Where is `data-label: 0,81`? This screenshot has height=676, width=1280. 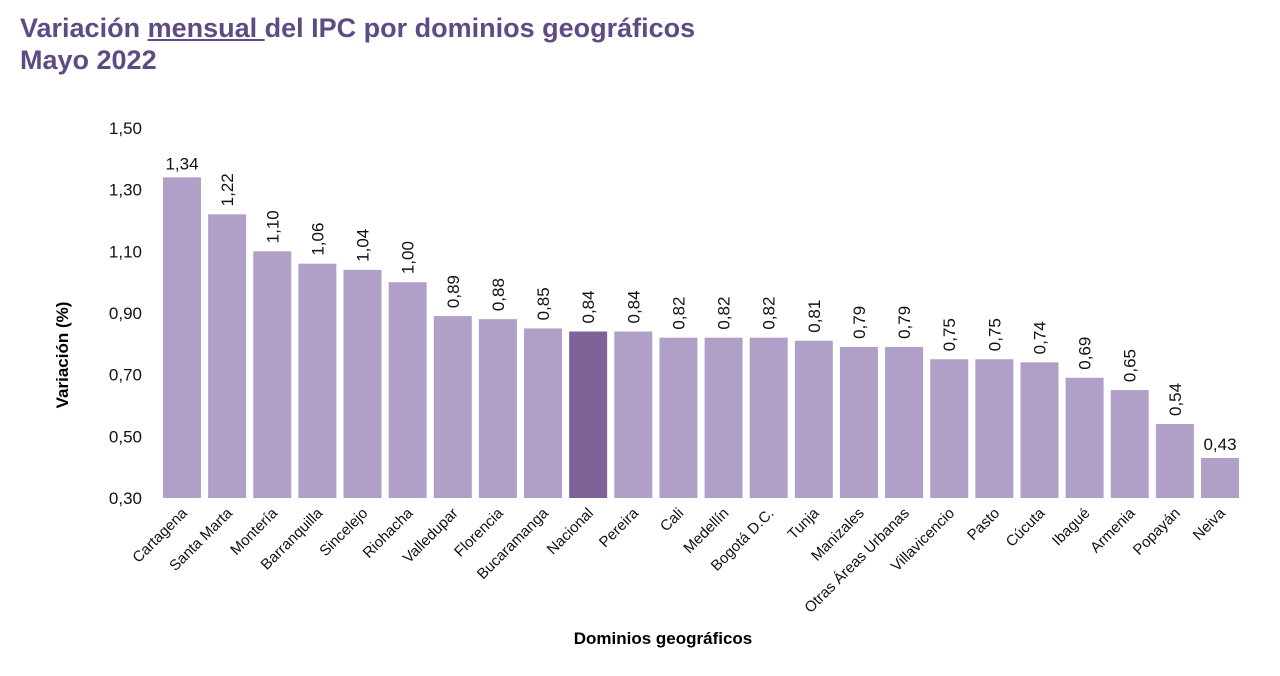 data-label: 0,81 is located at coordinates (814, 316).